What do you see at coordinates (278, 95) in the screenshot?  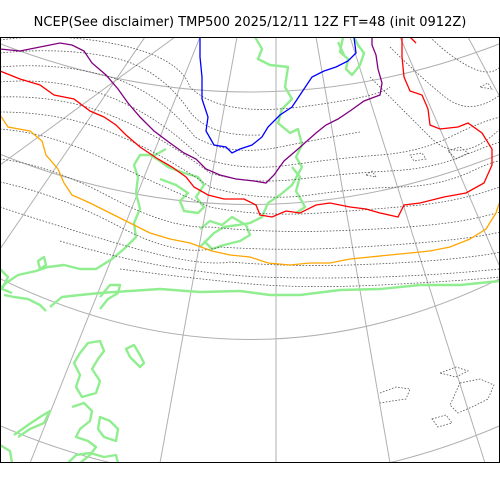 I see `isotherm-blue` at bounding box center [278, 95].